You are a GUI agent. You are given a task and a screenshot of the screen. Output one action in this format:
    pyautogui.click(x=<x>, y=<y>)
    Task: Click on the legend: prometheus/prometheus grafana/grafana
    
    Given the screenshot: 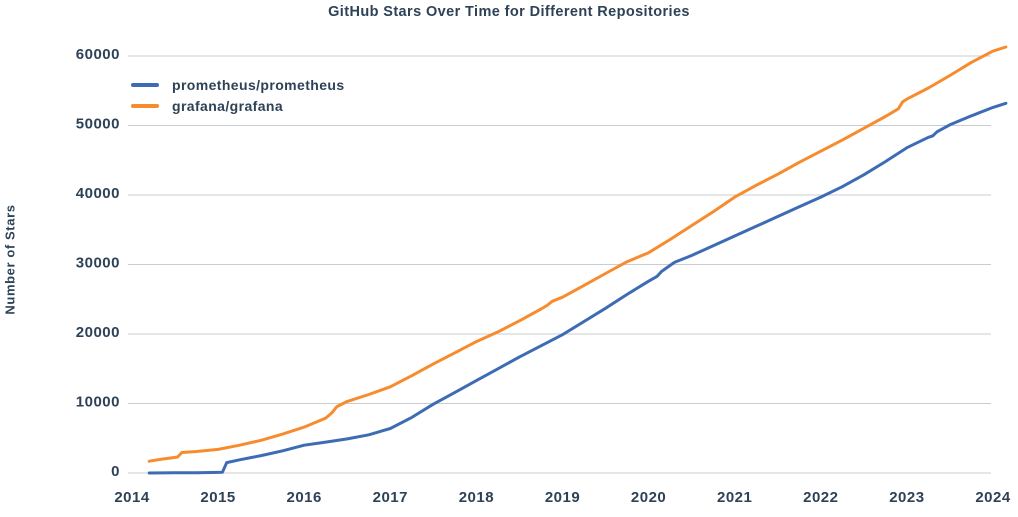 What is the action you would take?
    pyautogui.click(x=238, y=95)
    